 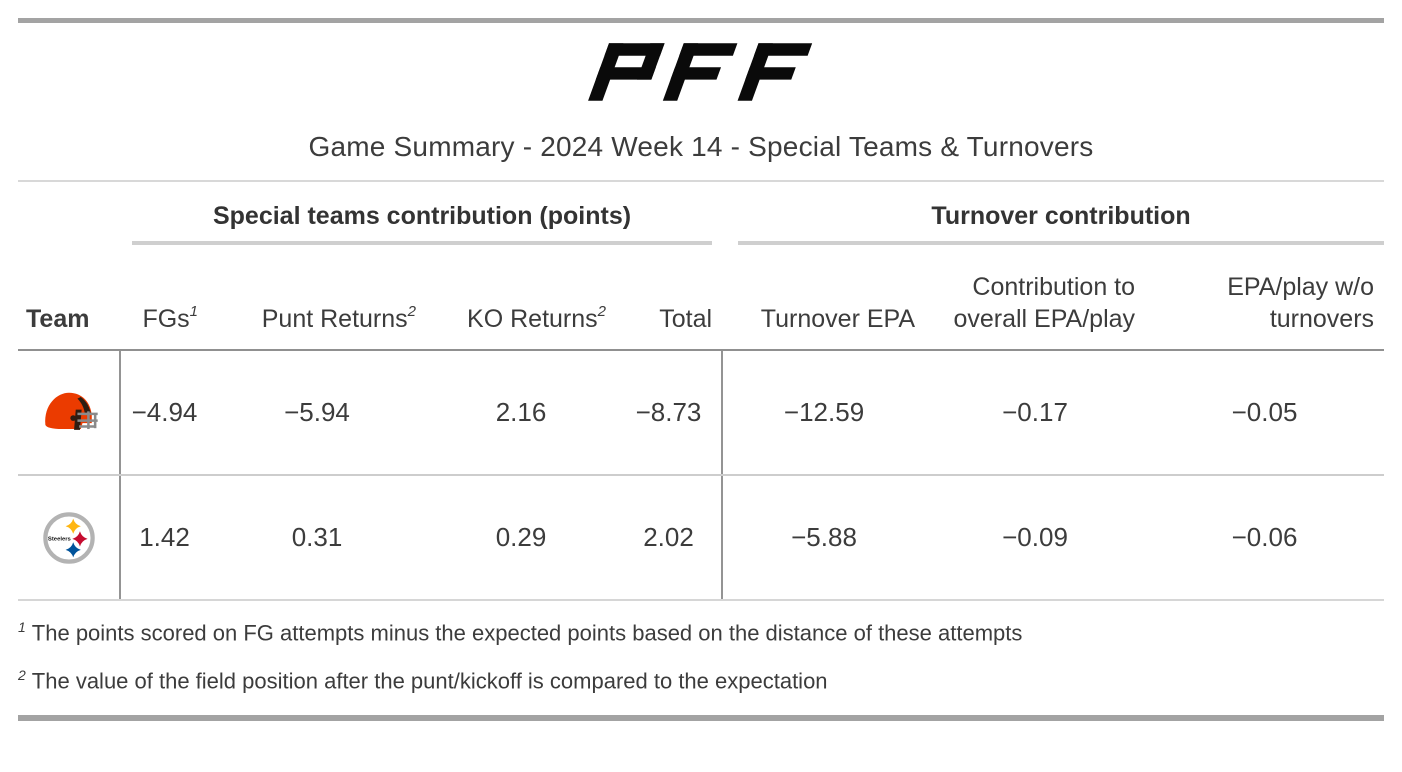 I want to click on column-header-ko-returns: KO Returns2, so click(x=521, y=298).